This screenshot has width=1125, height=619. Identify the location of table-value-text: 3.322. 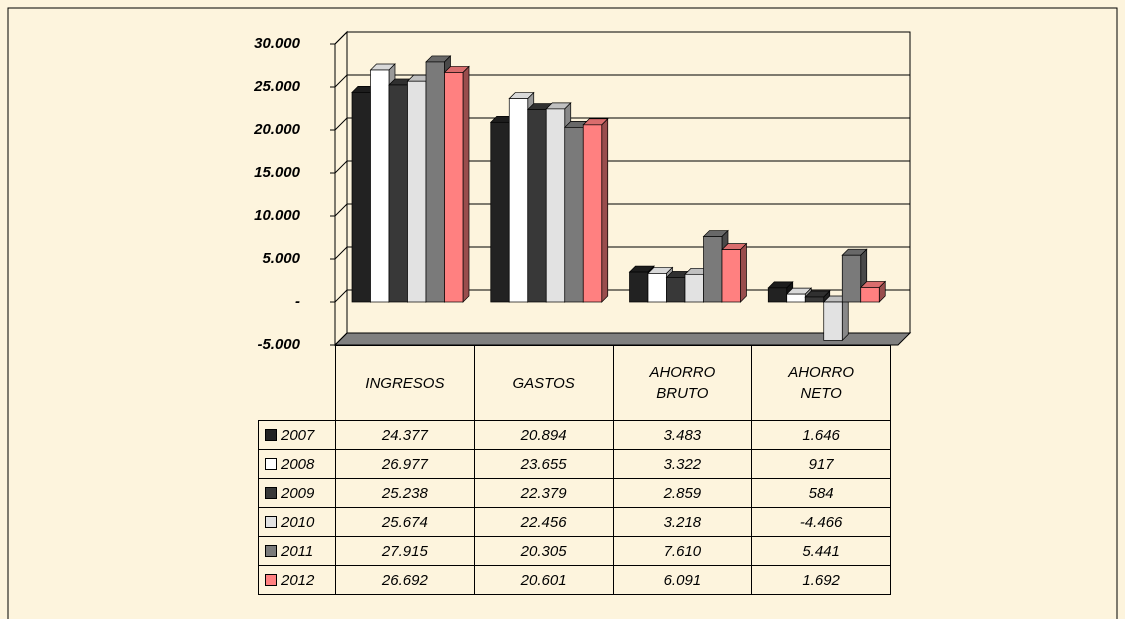
(682, 464).